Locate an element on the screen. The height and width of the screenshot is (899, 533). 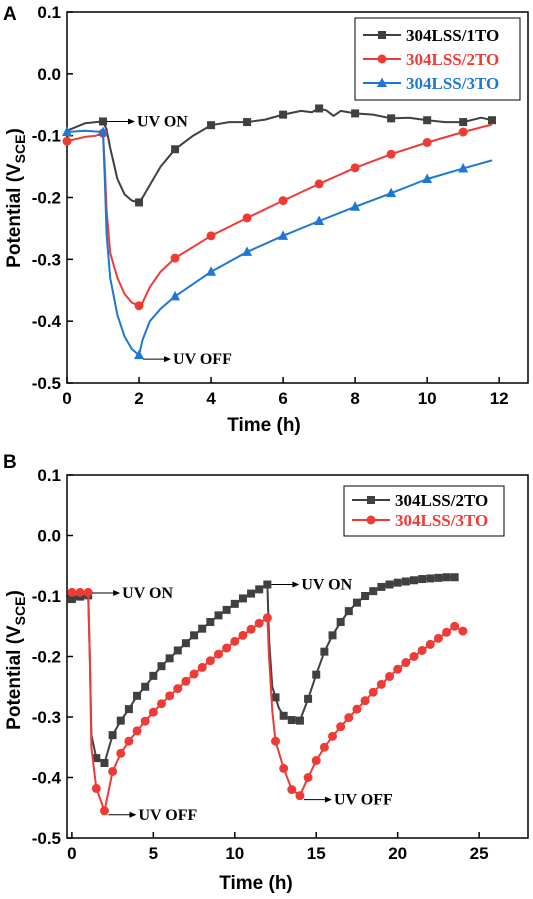
y-tick-label: 0.1 is located at coordinates (49, 475).